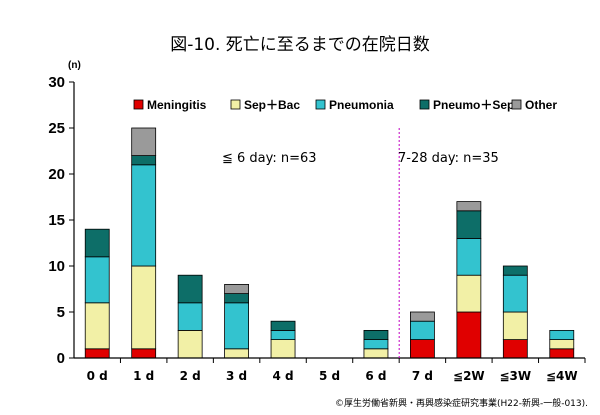 The height and width of the screenshot is (415, 600). Describe the element at coordinates (329, 376) in the screenshot. I see `x-tick-label: 5 d` at that location.